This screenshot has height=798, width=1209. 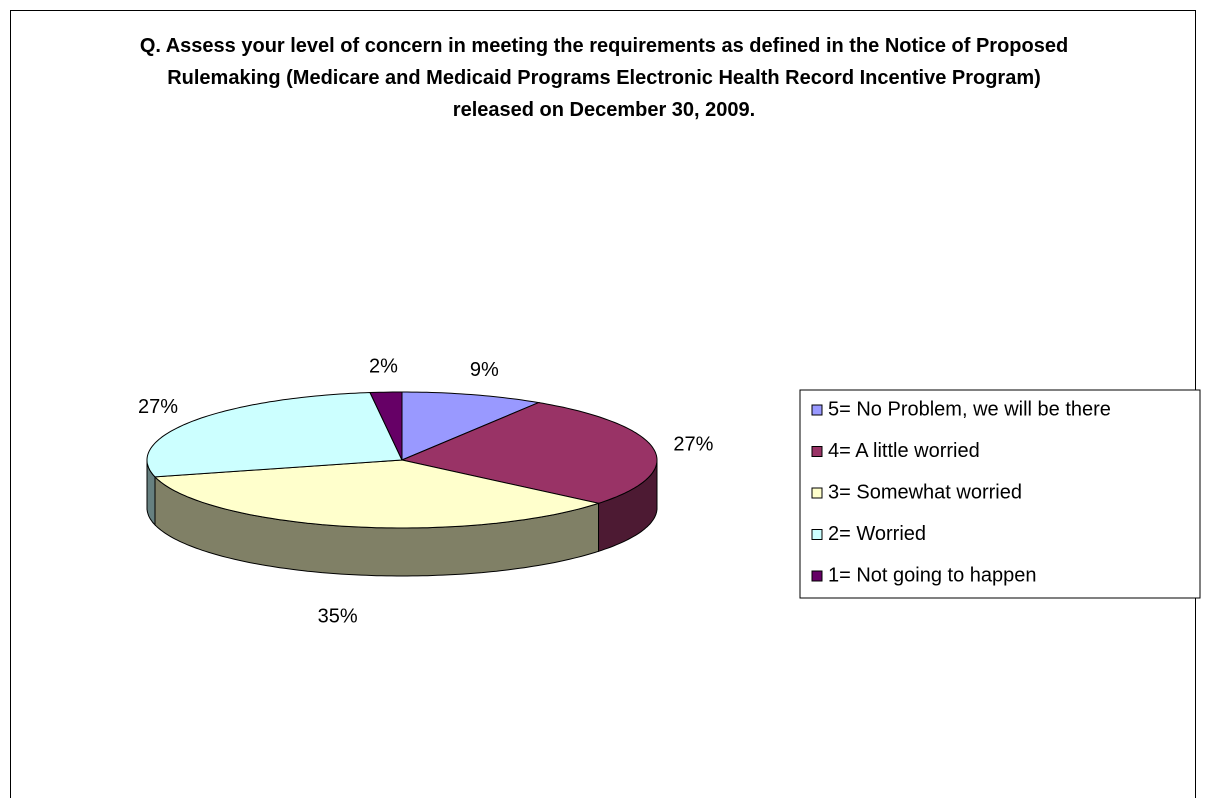 What do you see at coordinates (338, 616) in the screenshot?
I see `data-label: 35%` at bounding box center [338, 616].